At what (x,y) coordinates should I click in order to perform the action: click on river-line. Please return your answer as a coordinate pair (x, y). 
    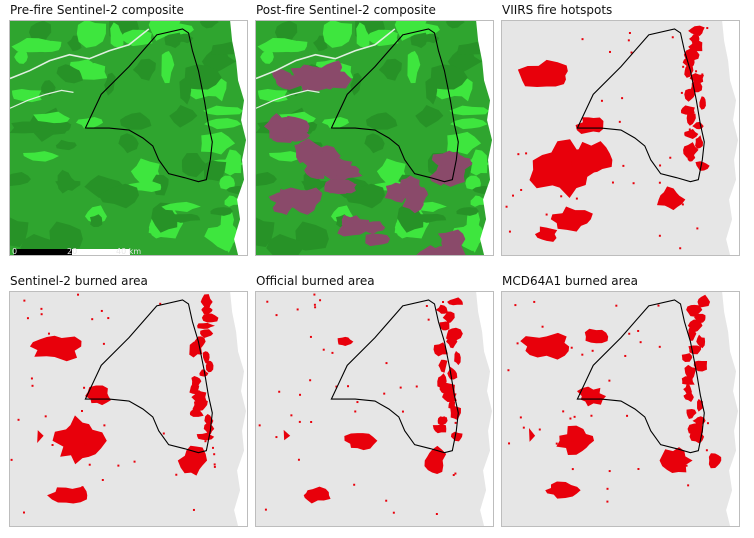
    Looking at the image, I should click on (42, 99).